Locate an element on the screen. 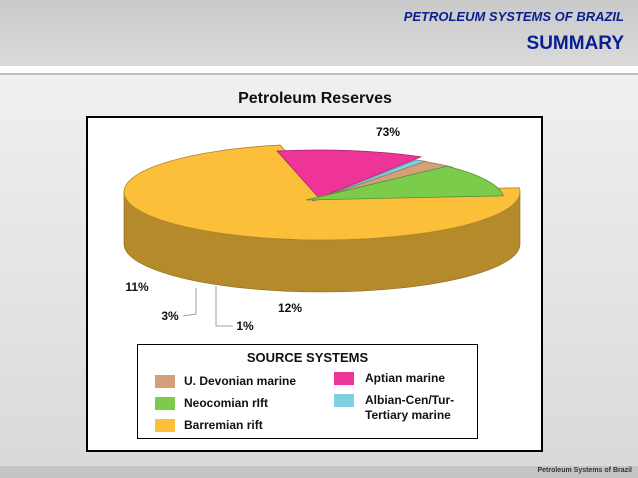 The height and width of the screenshot is (478, 638). legend-swatch-barremian is located at coordinates (165, 425).